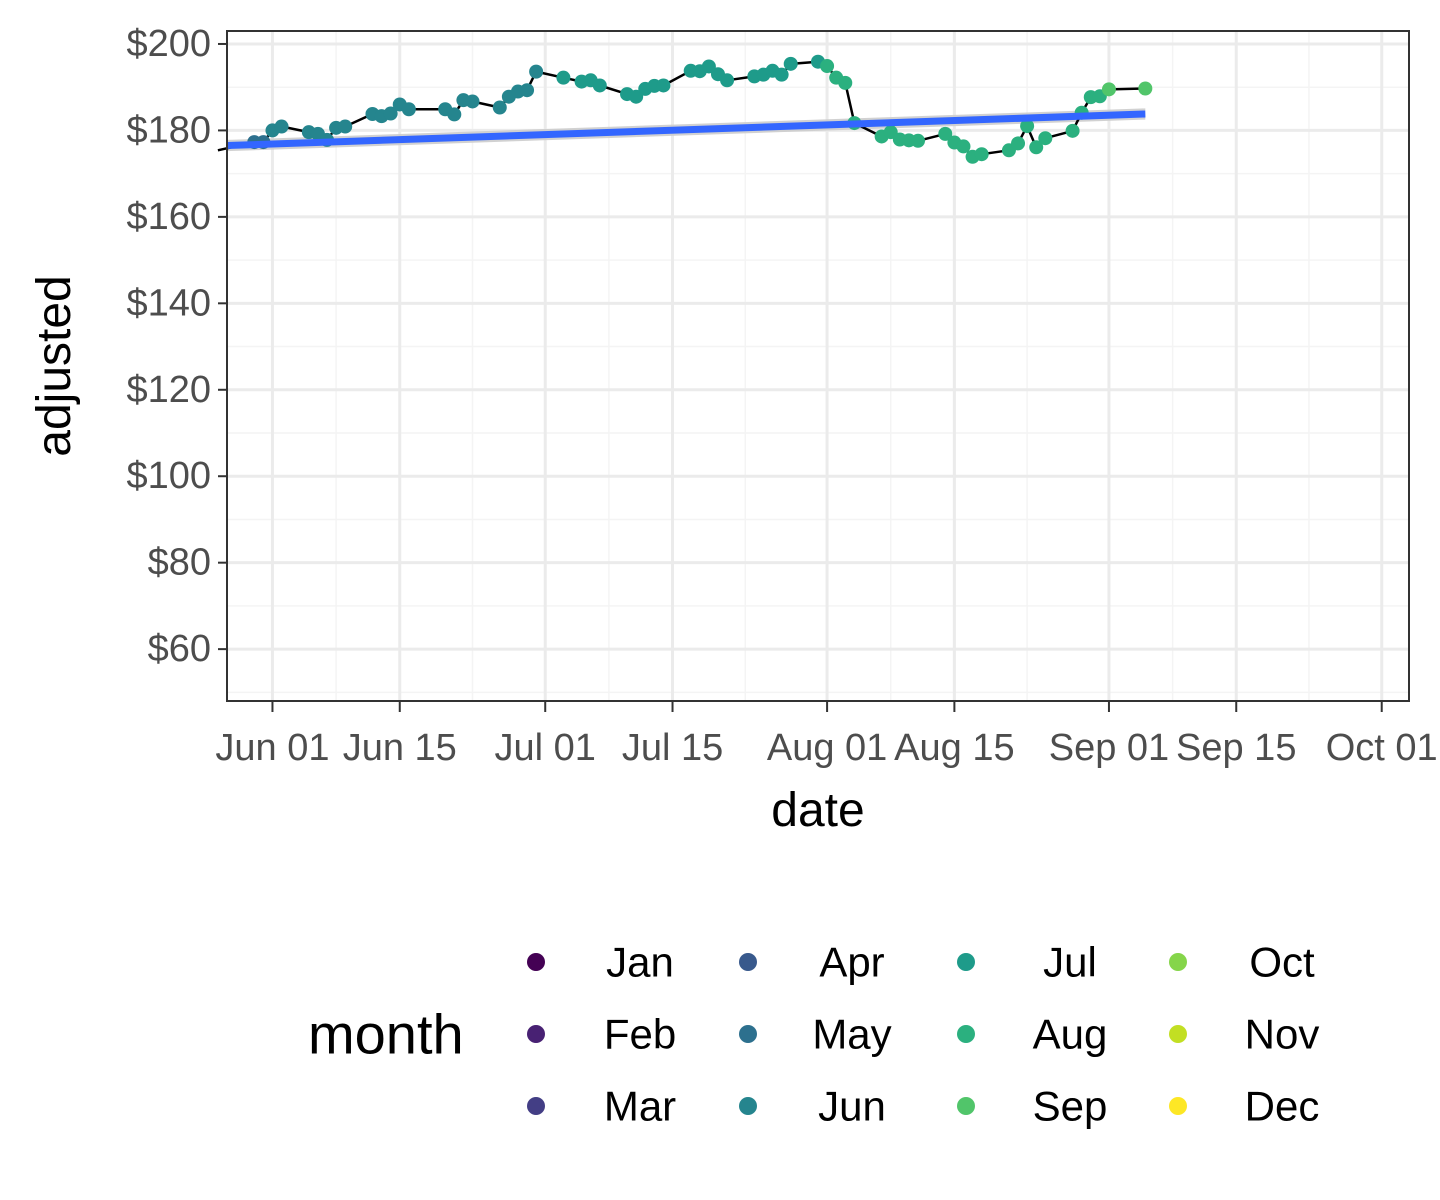  I want to click on legend-key-mar, so click(536, 1106).